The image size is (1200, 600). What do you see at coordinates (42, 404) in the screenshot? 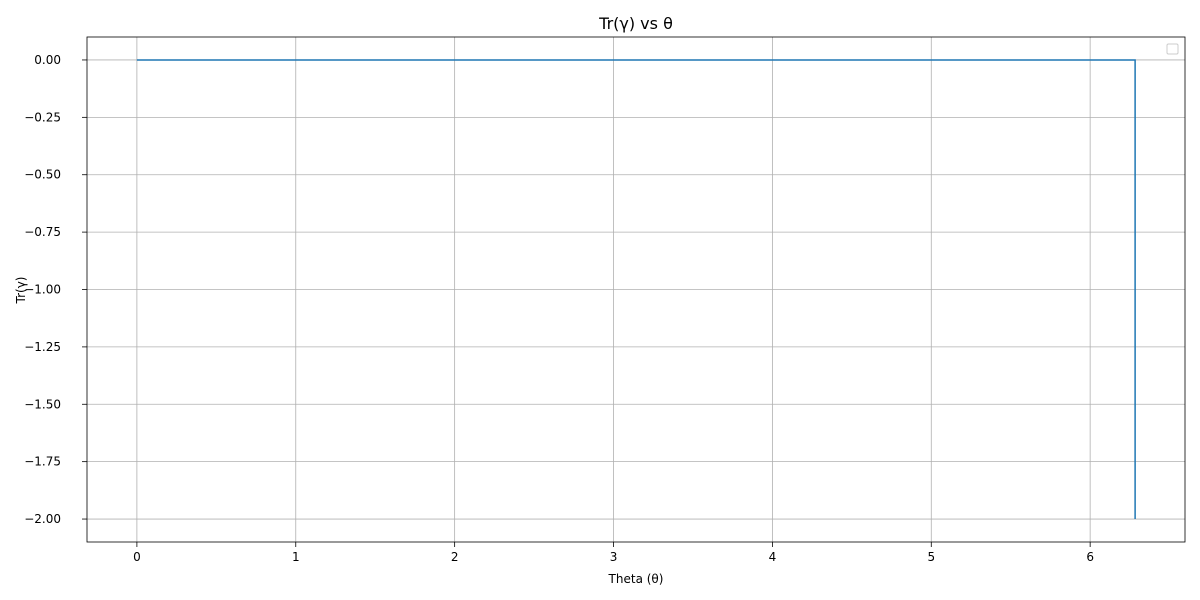
I see `y-tick-label: −1.50` at bounding box center [42, 404].